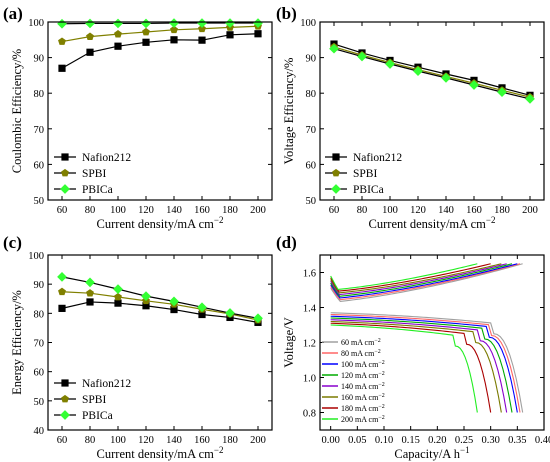 The width and height of the screenshot is (550, 462). What do you see at coordinates (490, 440) in the screenshot?
I see `x-tick-label: 0.30` at bounding box center [490, 440].